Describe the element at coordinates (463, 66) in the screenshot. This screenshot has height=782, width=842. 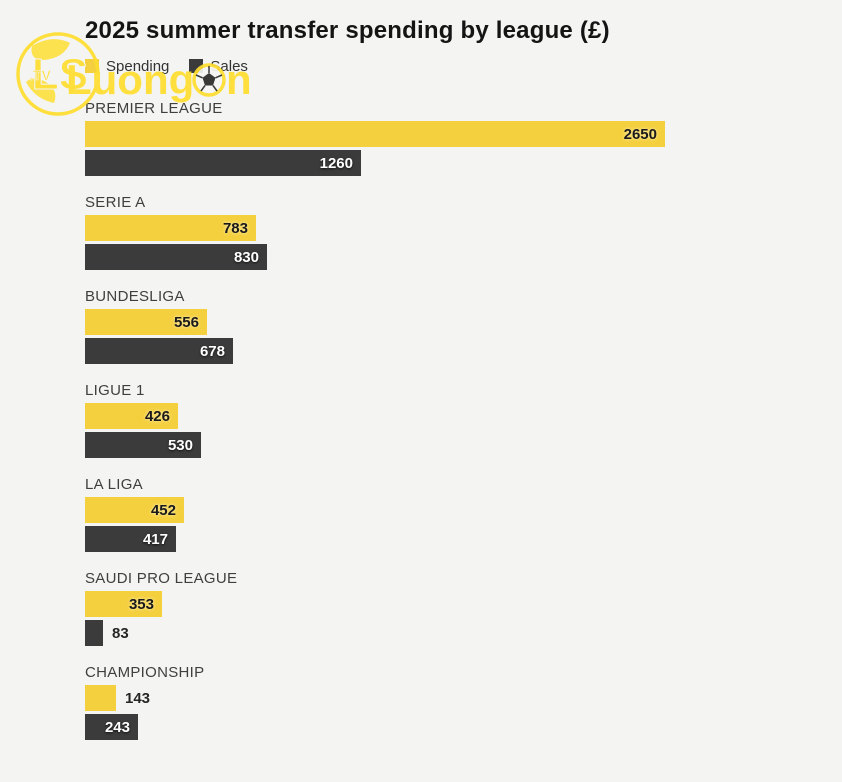
I see `legend: Spending Sales` at that location.